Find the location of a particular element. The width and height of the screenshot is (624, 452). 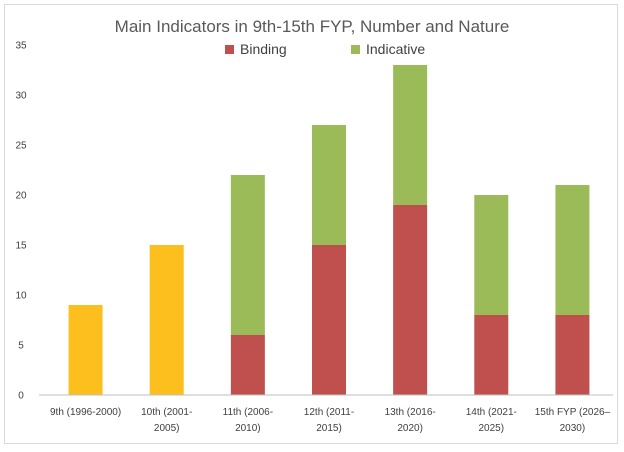

x-tick-label: 14th (2021- is located at coordinates (491, 412).